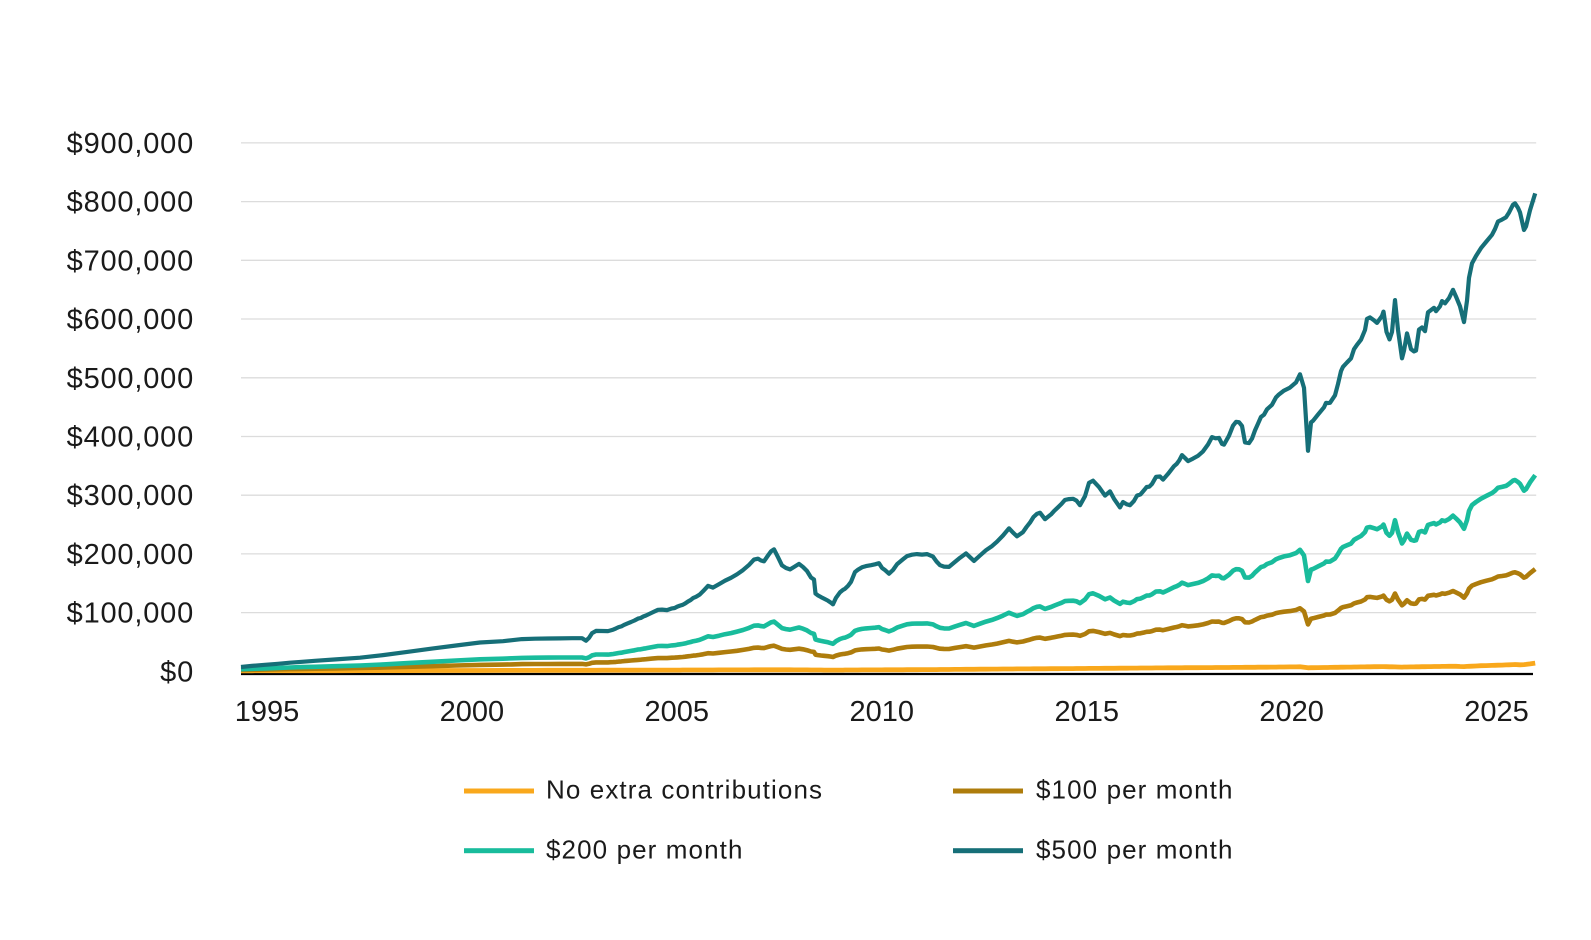 The width and height of the screenshot is (1591, 940). Describe the element at coordinates (1086, 712) in the screenshot. I see `svg-text: 2015` at that location.